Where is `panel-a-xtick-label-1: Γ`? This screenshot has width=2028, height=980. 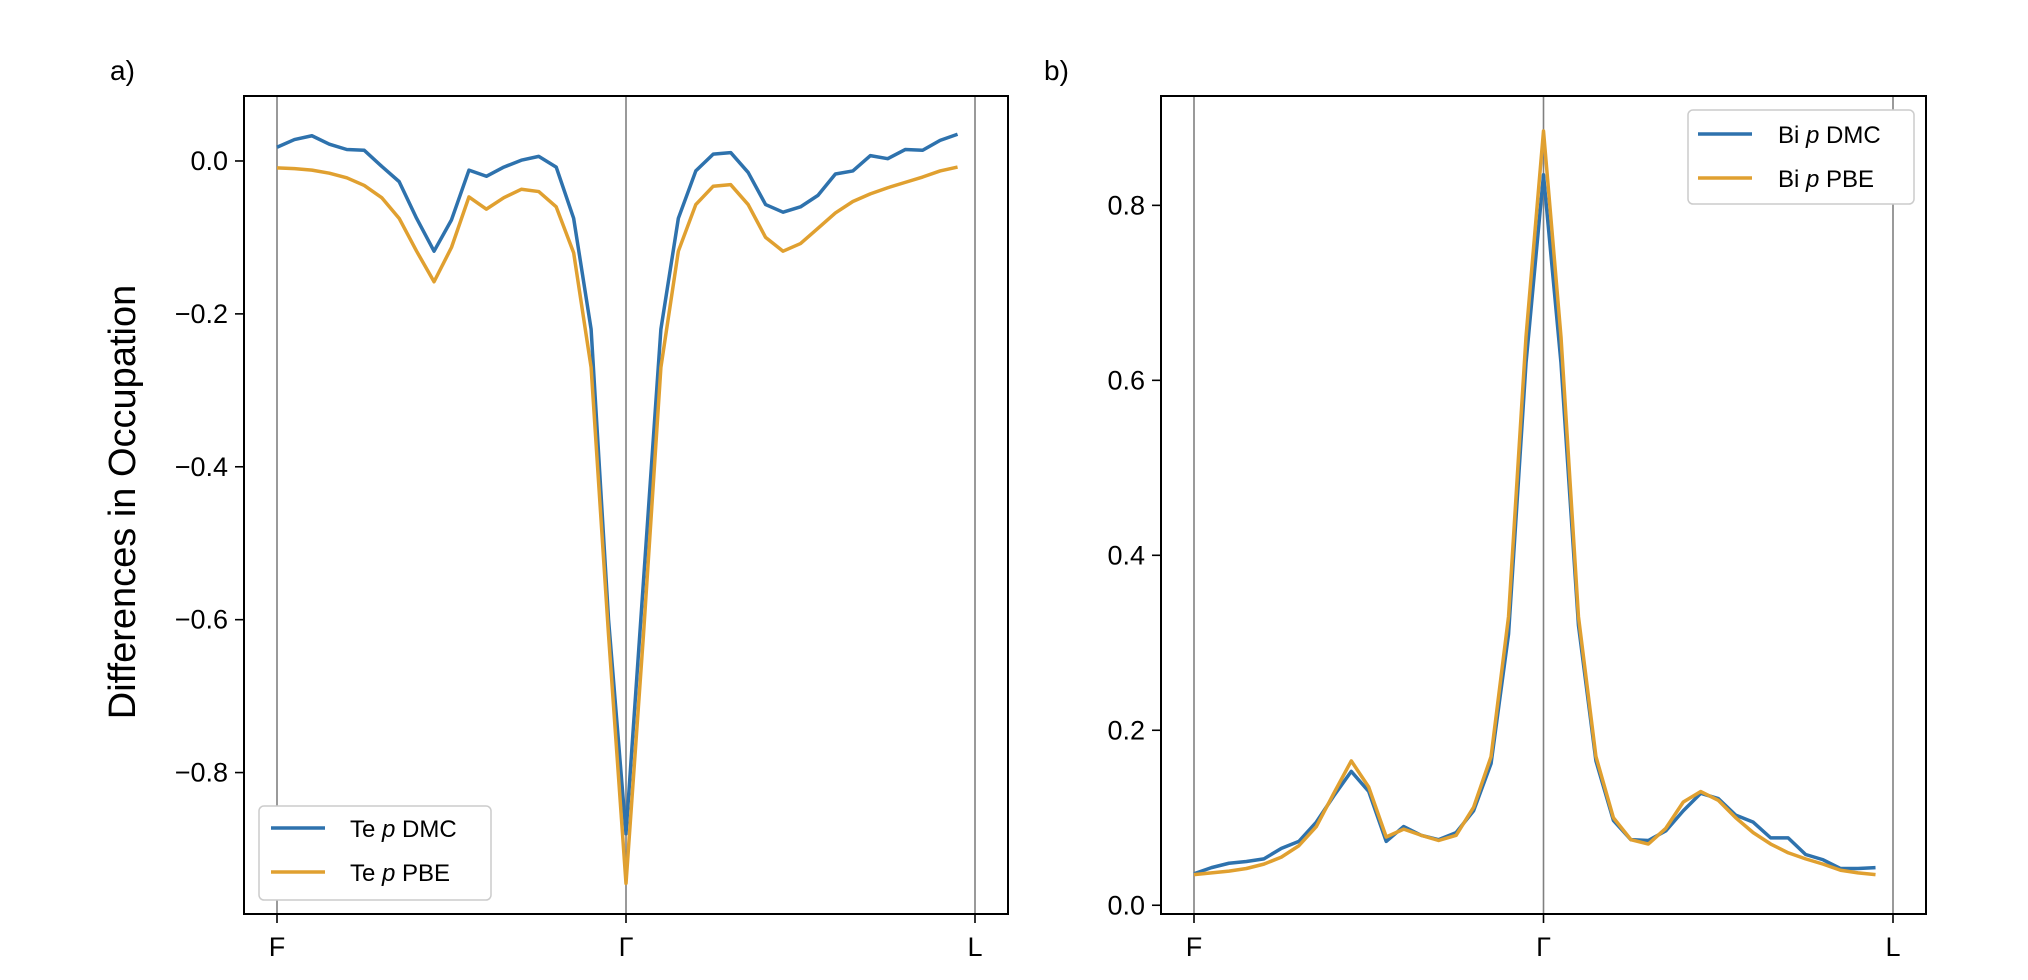 panel-a-xtick-label-1: Γ is located at coordinates (626, 947).